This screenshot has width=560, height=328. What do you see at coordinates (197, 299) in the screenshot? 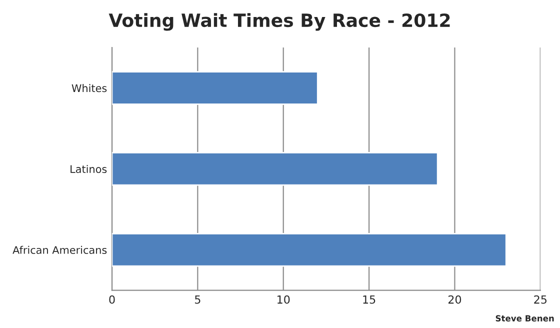
I see `x-tick-label: 5` at bounding box center [197, 299].